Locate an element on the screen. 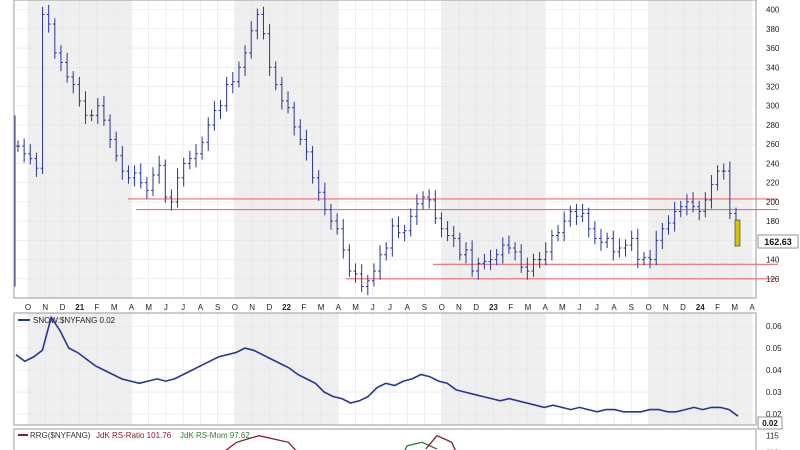 The width and height of the screenshot is (800, 450). rrg-axis-labels: 110 115 is located at coordinates (772, 441).